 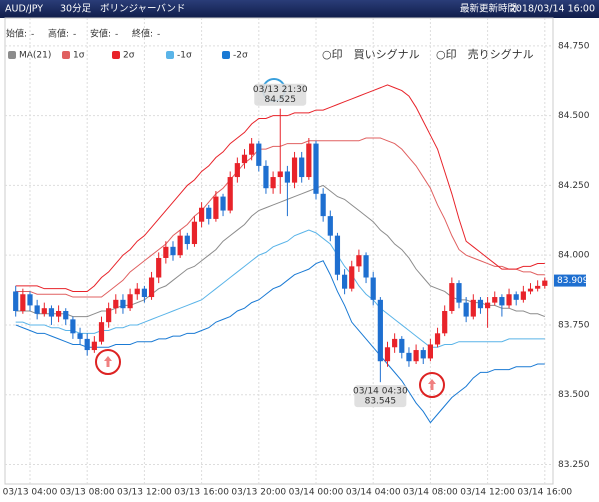 I want to click on legend: MA(21) 1σ 2σ -1σ -2σ, so click(x=128, y=56).